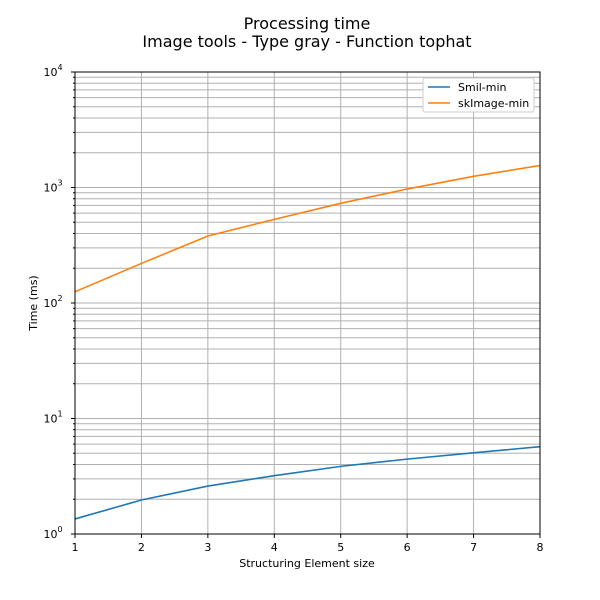 This screenshot has height=600, width=600. Describe the element at coordinates (307, 482) in the screenshot. I see `series-line-smil-min` at that location.